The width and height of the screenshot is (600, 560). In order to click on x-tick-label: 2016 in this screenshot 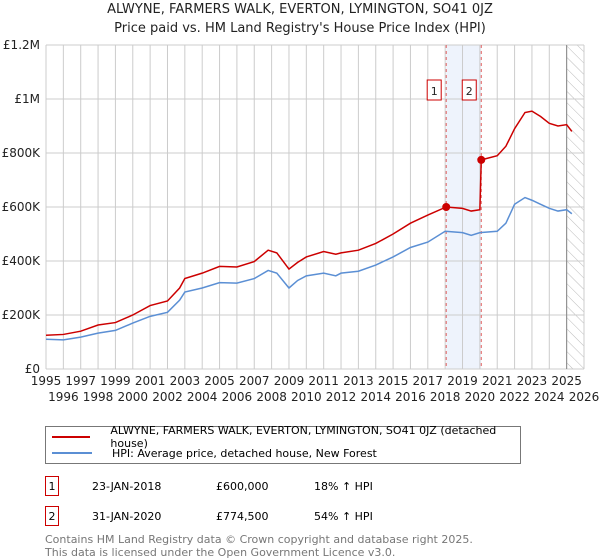, I will do `click(410, 397)`.